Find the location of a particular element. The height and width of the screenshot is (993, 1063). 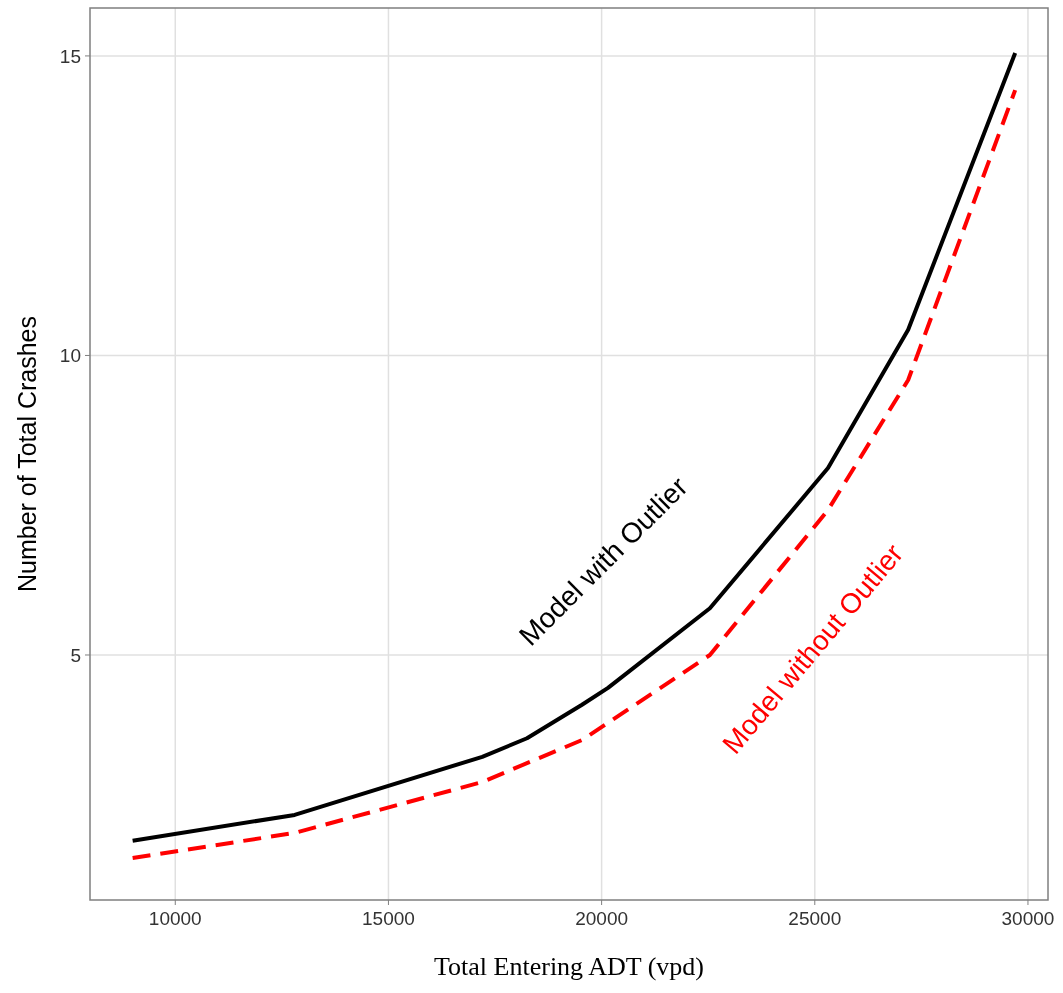

x-tick-label: 25000 is located at coordinates (815, 918).